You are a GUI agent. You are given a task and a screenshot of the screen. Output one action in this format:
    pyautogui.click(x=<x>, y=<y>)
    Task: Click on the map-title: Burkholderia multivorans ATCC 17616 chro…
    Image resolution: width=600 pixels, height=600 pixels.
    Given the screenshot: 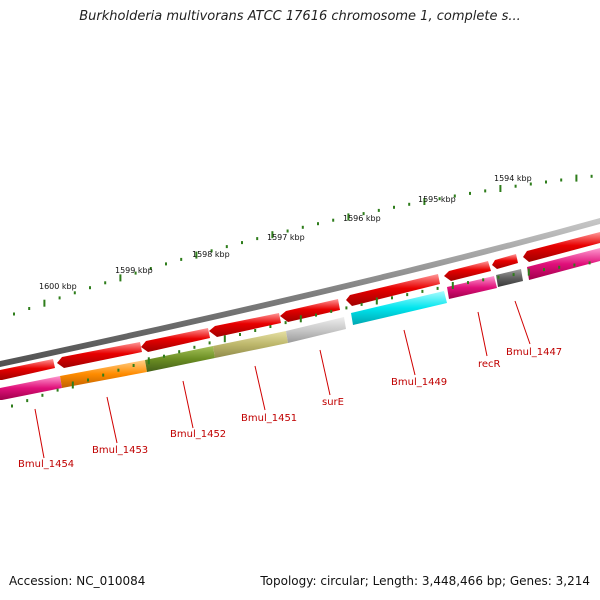 What is the action you would take?
    pyautogui.click(x=300, y=16)
    